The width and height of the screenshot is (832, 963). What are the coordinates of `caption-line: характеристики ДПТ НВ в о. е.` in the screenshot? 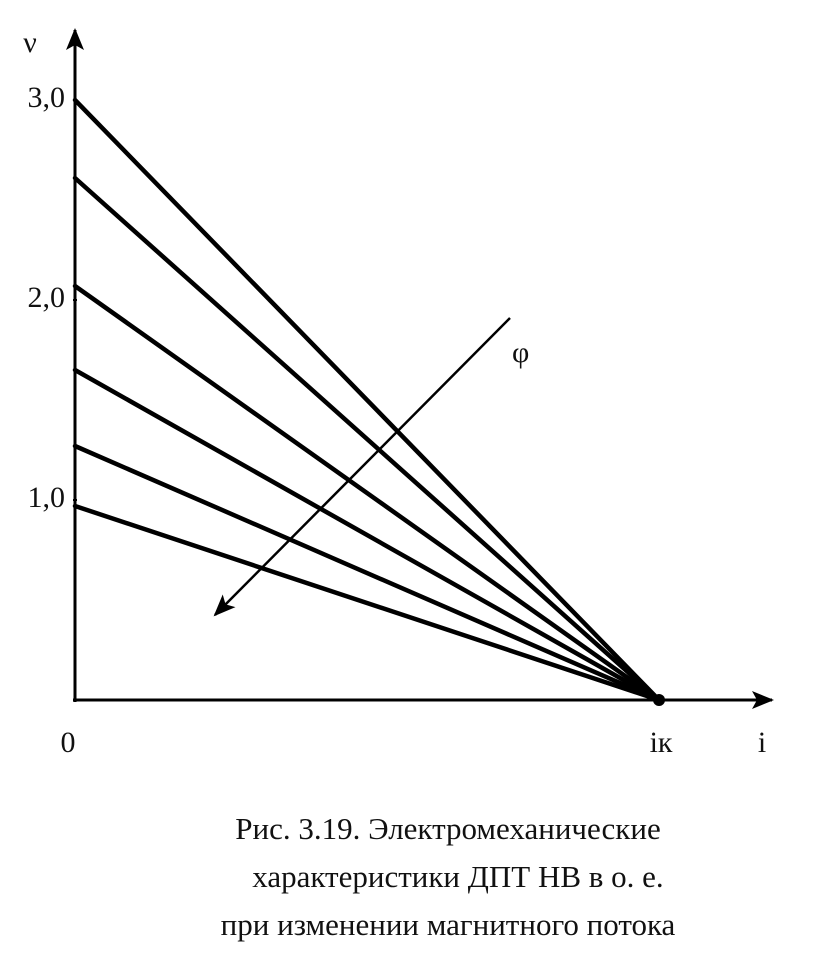 It's located at (457, 876).